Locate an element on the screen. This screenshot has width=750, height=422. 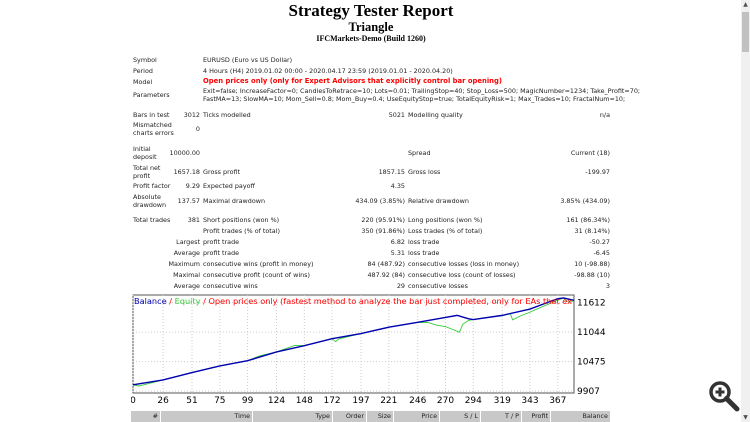
legend-equity: Equity is located at coordinates (187, 301).